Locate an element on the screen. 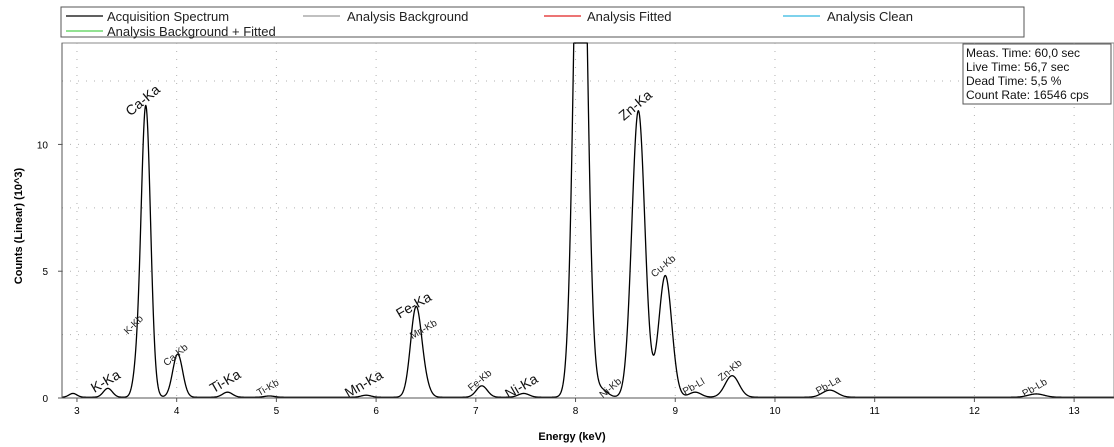 Image resolution: width=1114 pixels, height=447 pixels. x-tick-label-3: 6 is located at coordinates (376, 411).